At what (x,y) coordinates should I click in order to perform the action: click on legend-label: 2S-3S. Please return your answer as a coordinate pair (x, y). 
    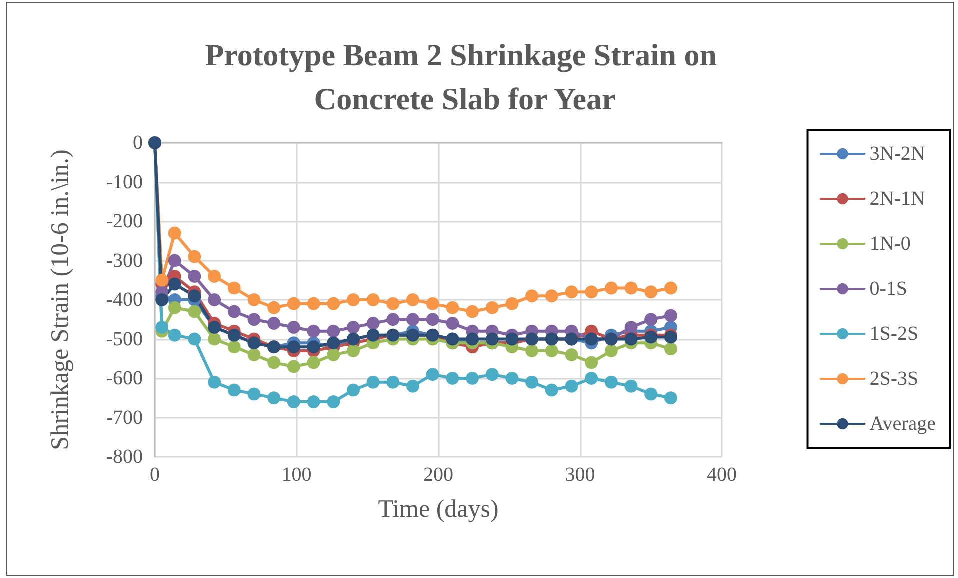
    Looking at the image, I should click on (894, 379).